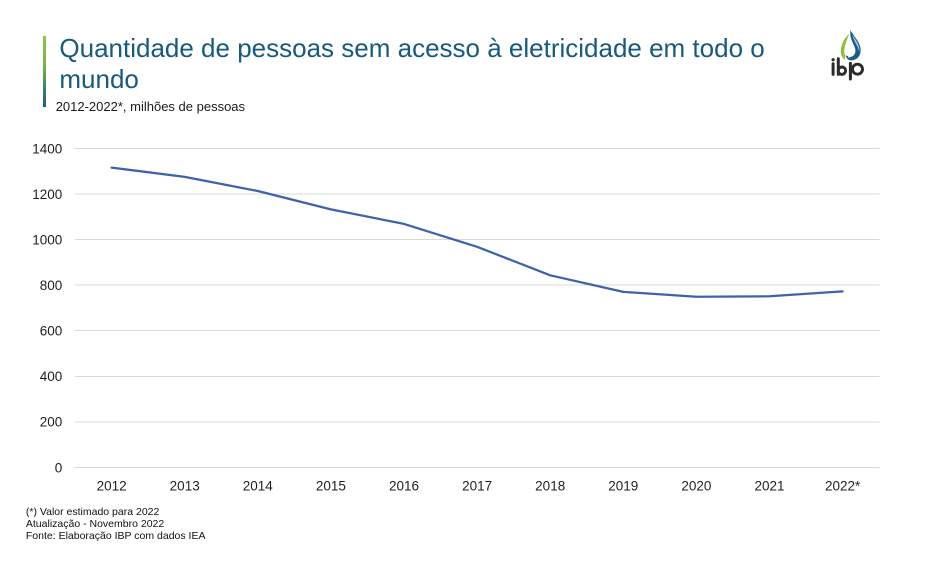 The height and width of the screenshot is (562, 936). I want to click on svg-text: 2012, so click(112, 485).